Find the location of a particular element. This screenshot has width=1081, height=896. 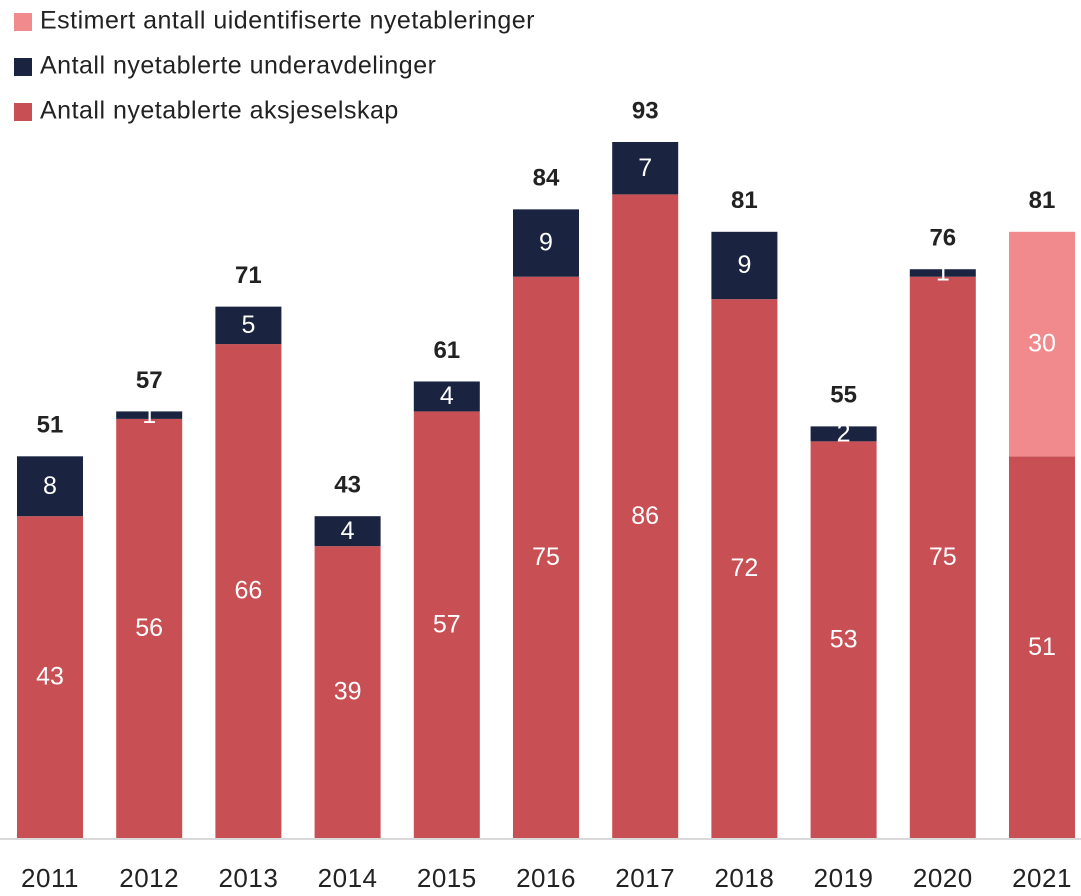

x-tick-label: 2014 is located at coordinates (348, 878).